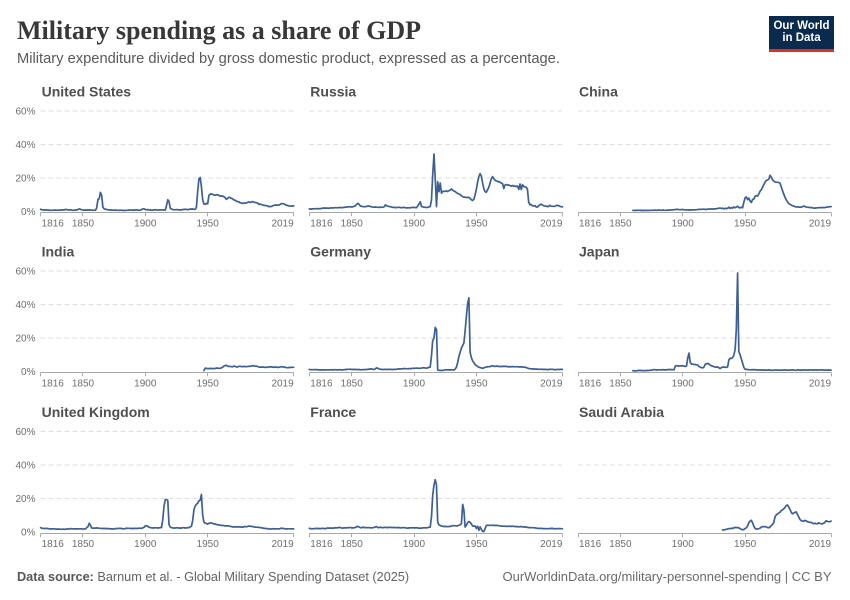 The image size is (850, 600). I want to click on svg-text: Saudi Arabia, so click(621, 412).